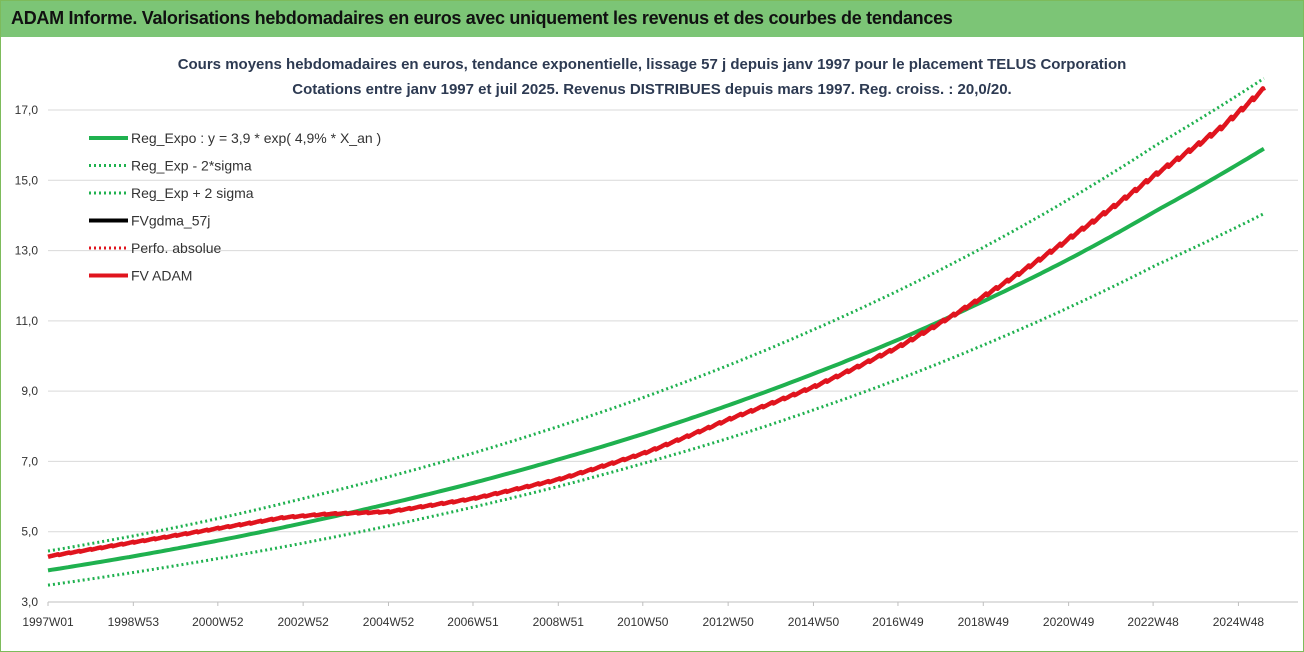  I want to click on x-tick-label: 1998W53, so click(134, 622).